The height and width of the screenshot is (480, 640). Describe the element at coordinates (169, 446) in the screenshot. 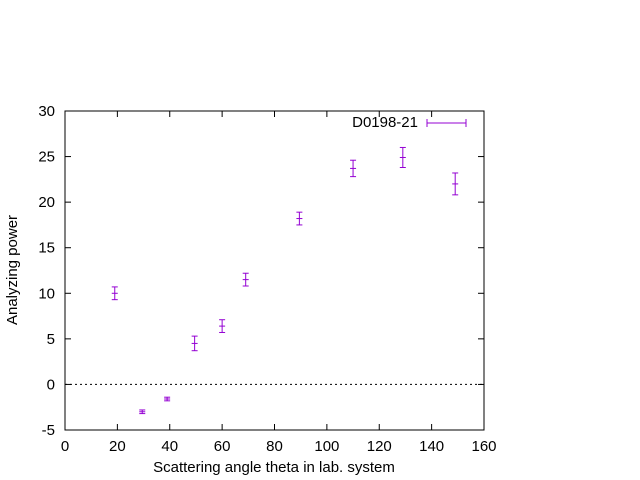

I see `x-tick-label: 40` at that location.